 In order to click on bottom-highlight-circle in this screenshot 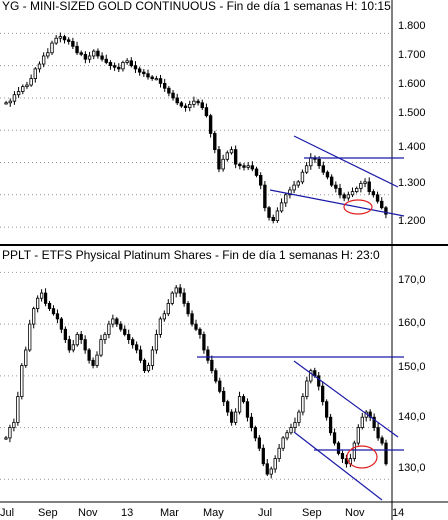, I will do `click(362, 457)`.